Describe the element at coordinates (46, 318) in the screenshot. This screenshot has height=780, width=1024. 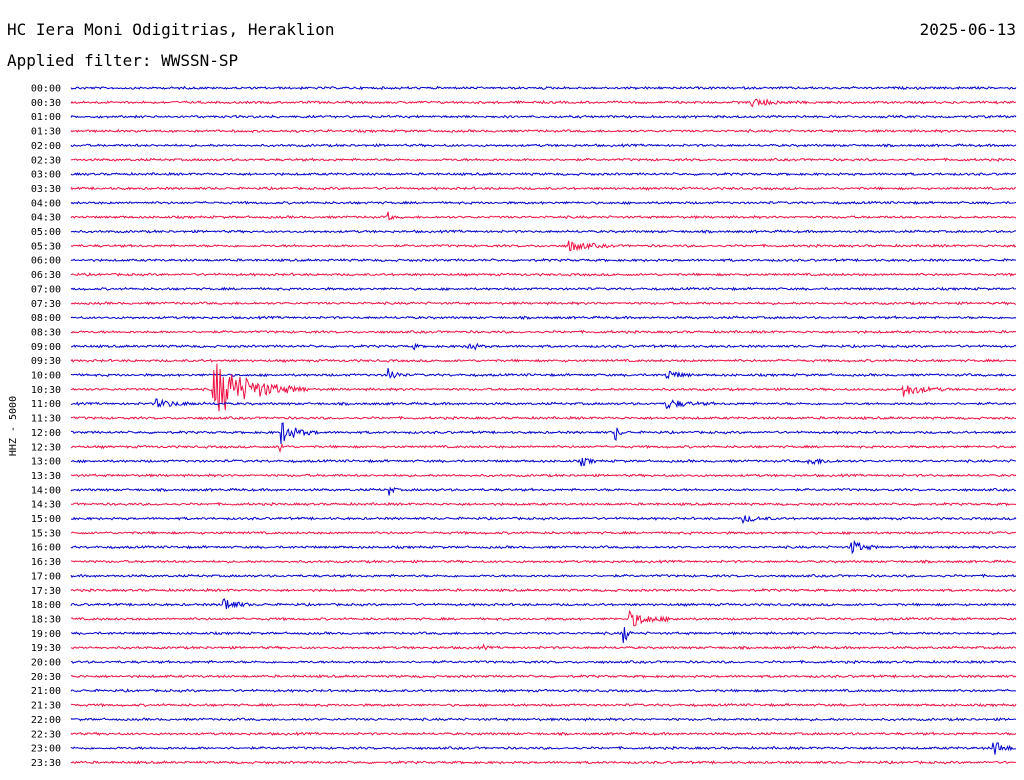
I see `time-tick-label: 08:00` at that location.